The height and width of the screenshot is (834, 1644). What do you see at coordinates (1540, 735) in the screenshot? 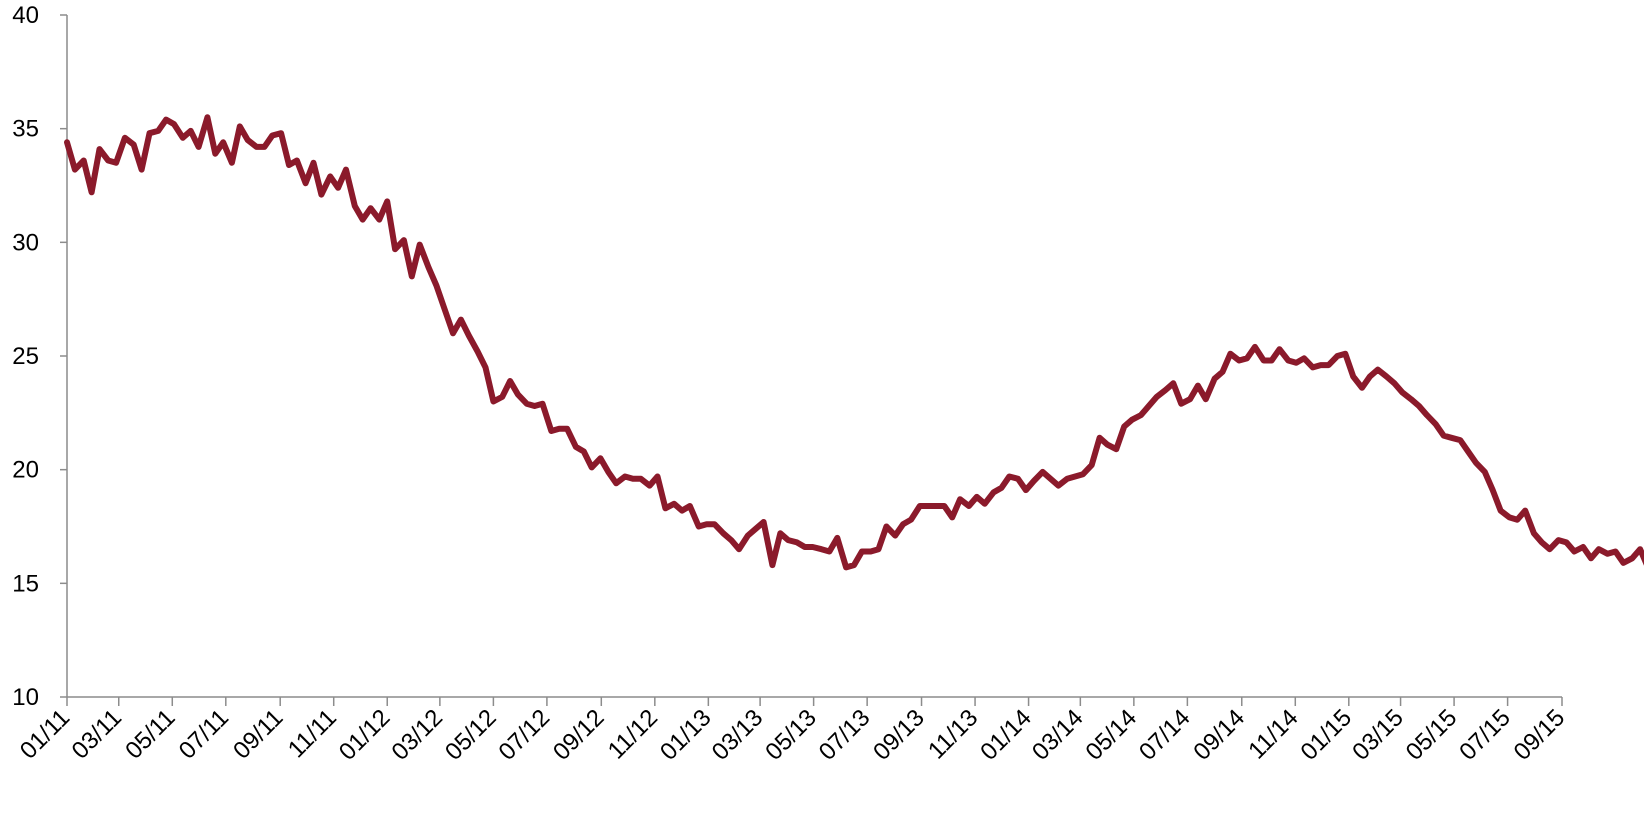
I see `x-tick-label: 09/15` at bounding box center [1540, 735].